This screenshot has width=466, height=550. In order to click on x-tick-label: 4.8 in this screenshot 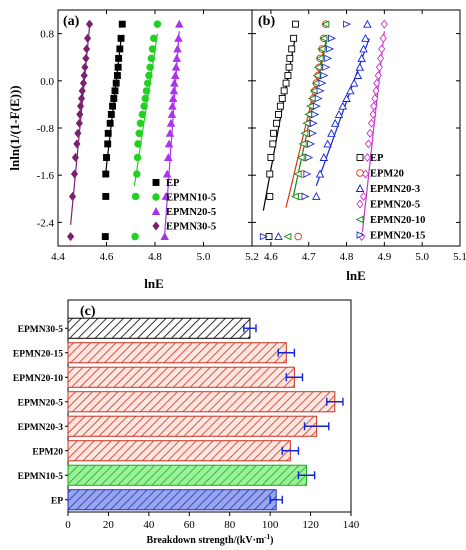, I will do `click(155, 257)`.